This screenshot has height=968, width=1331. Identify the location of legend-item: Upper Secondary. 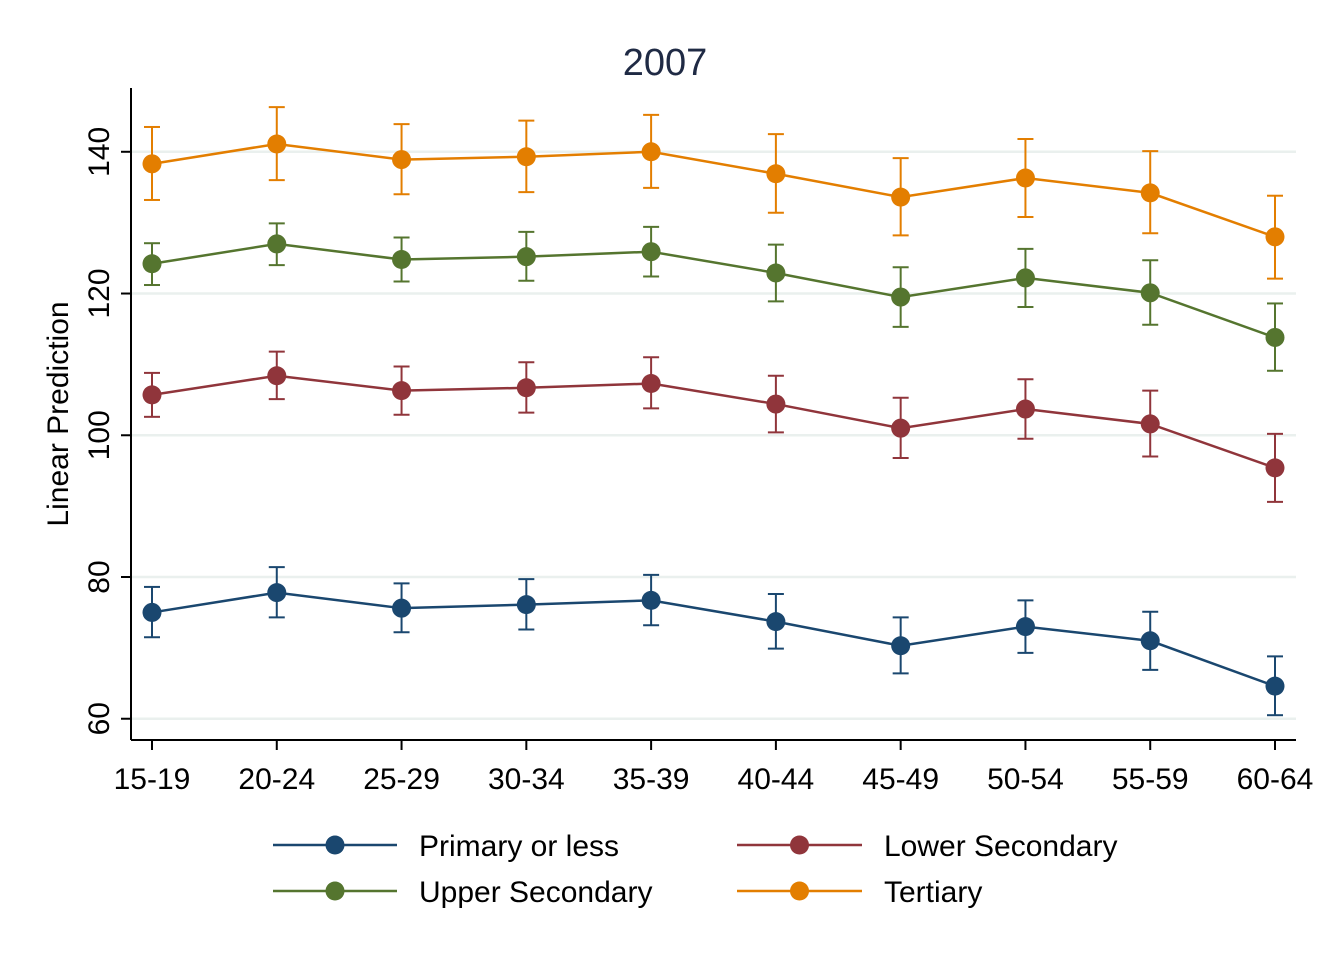
(462, 892).